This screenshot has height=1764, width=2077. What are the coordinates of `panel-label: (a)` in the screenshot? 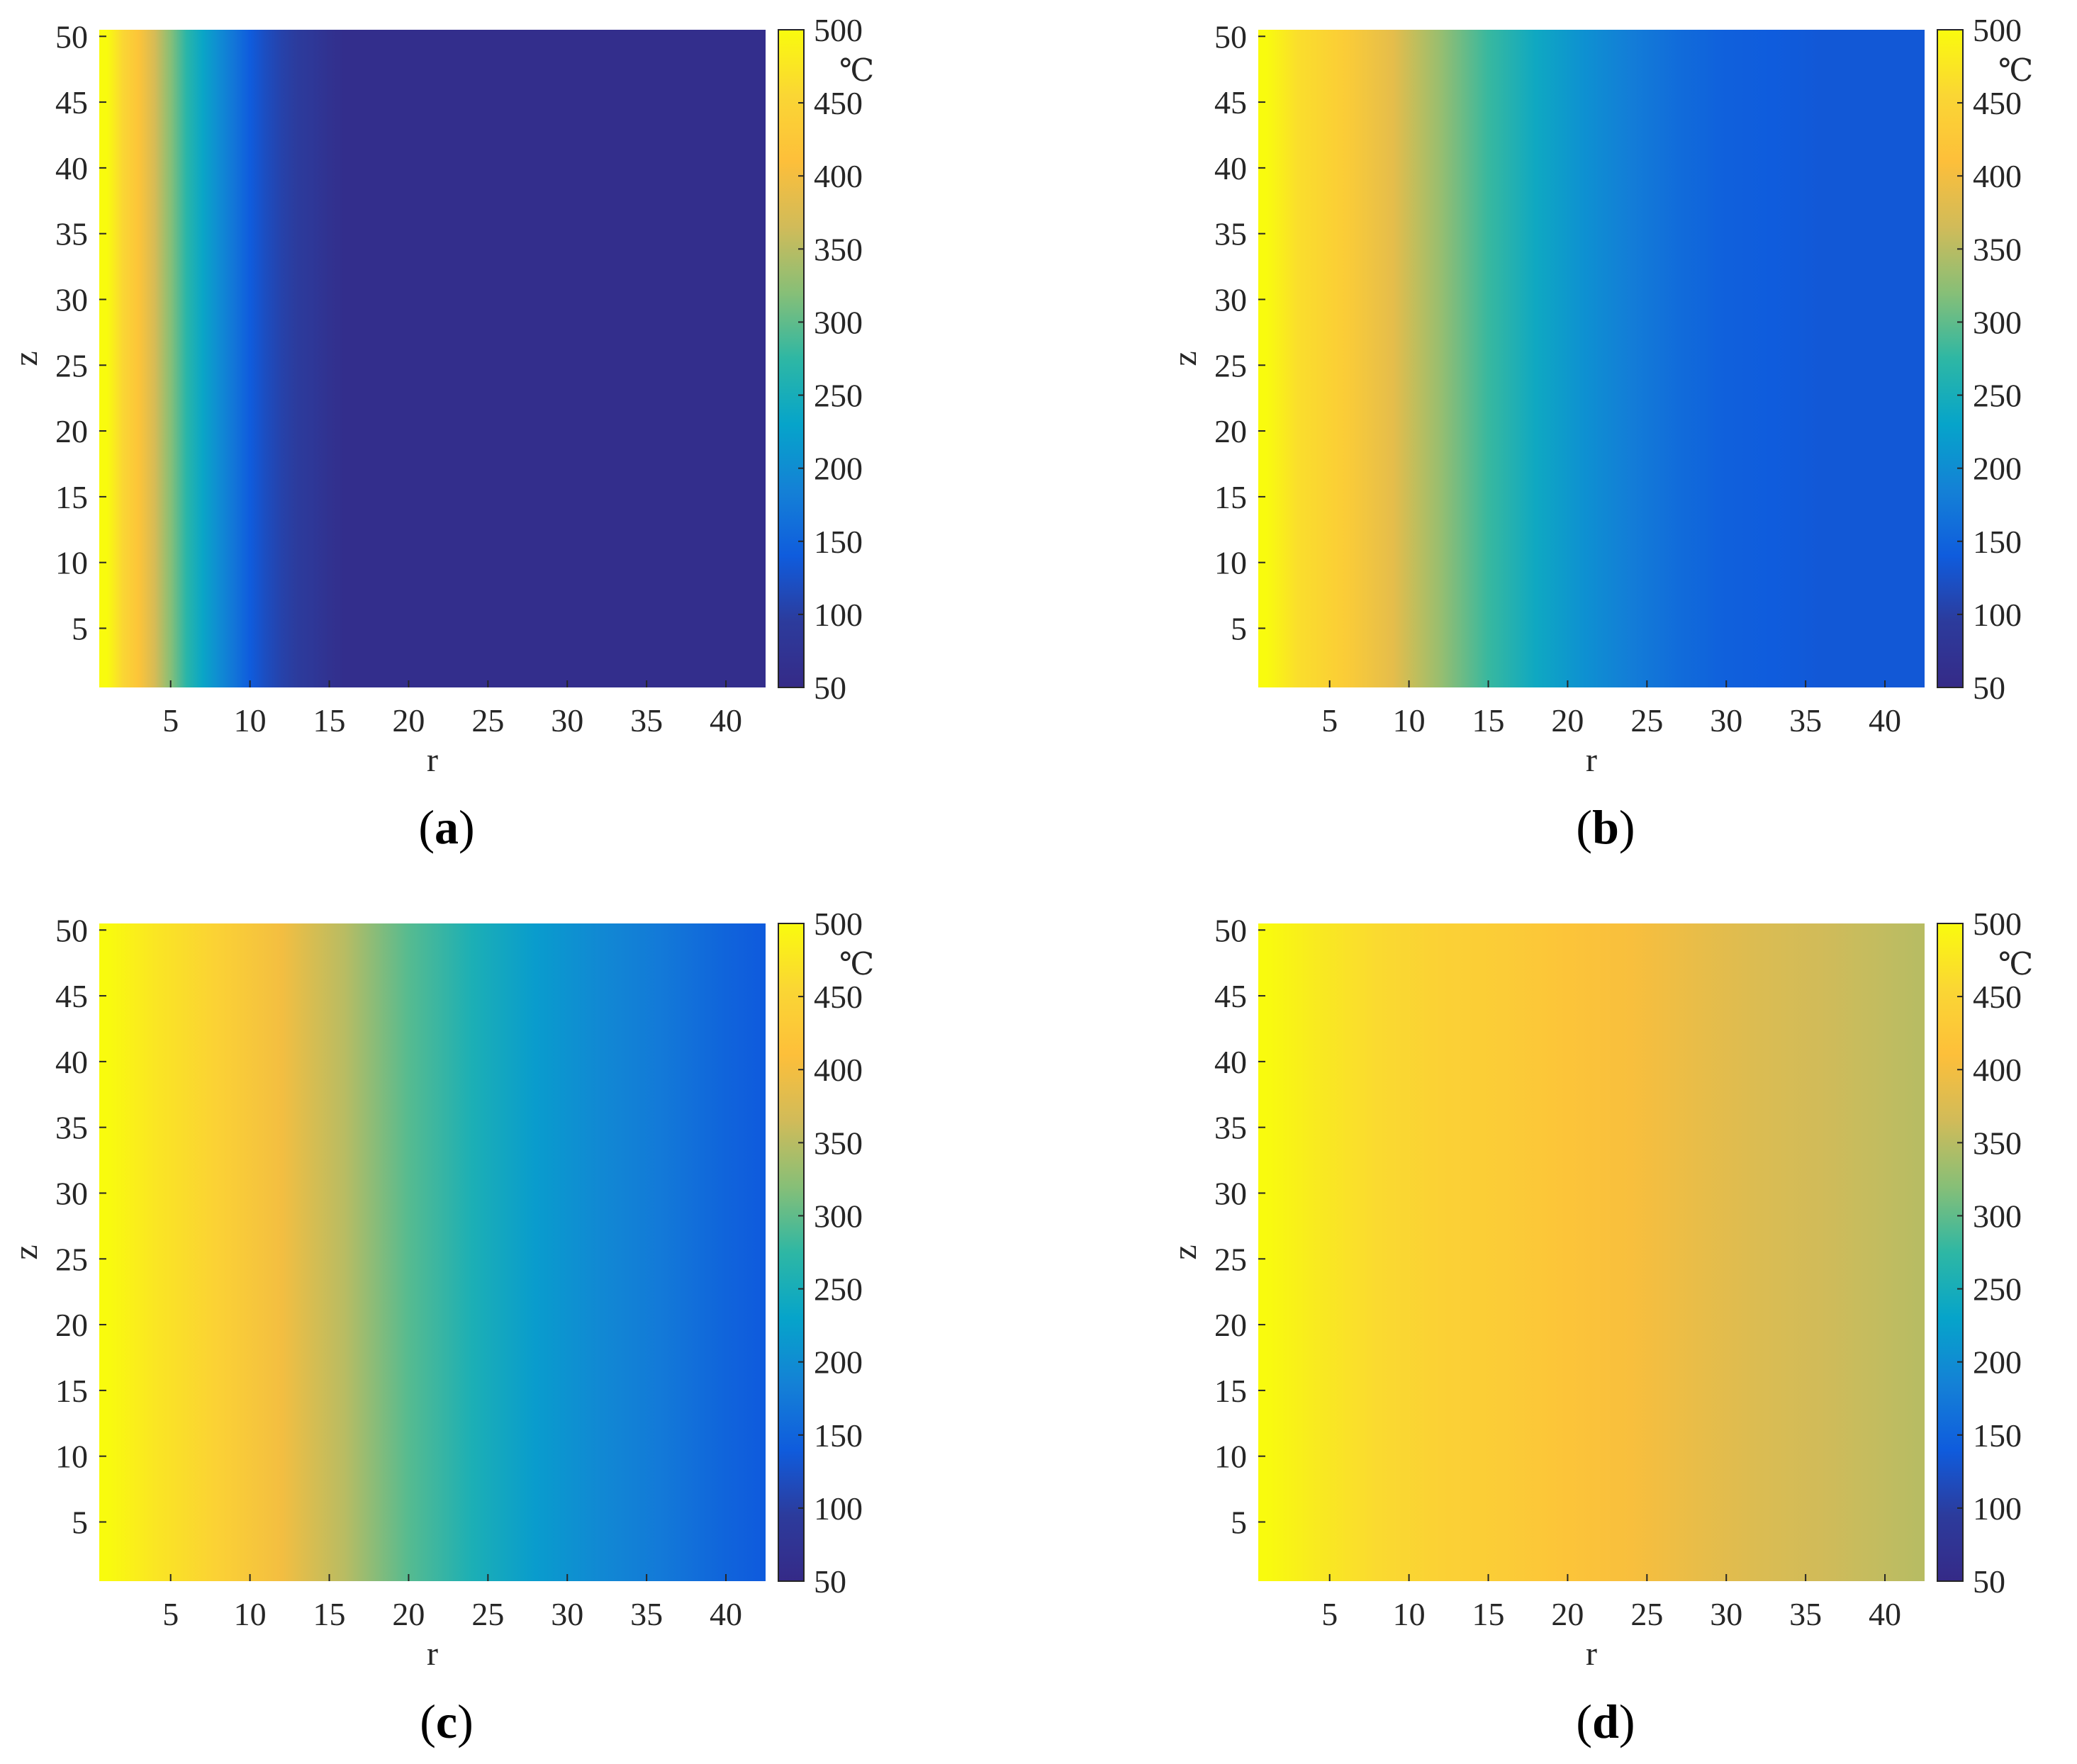 It's located at (446, 827).